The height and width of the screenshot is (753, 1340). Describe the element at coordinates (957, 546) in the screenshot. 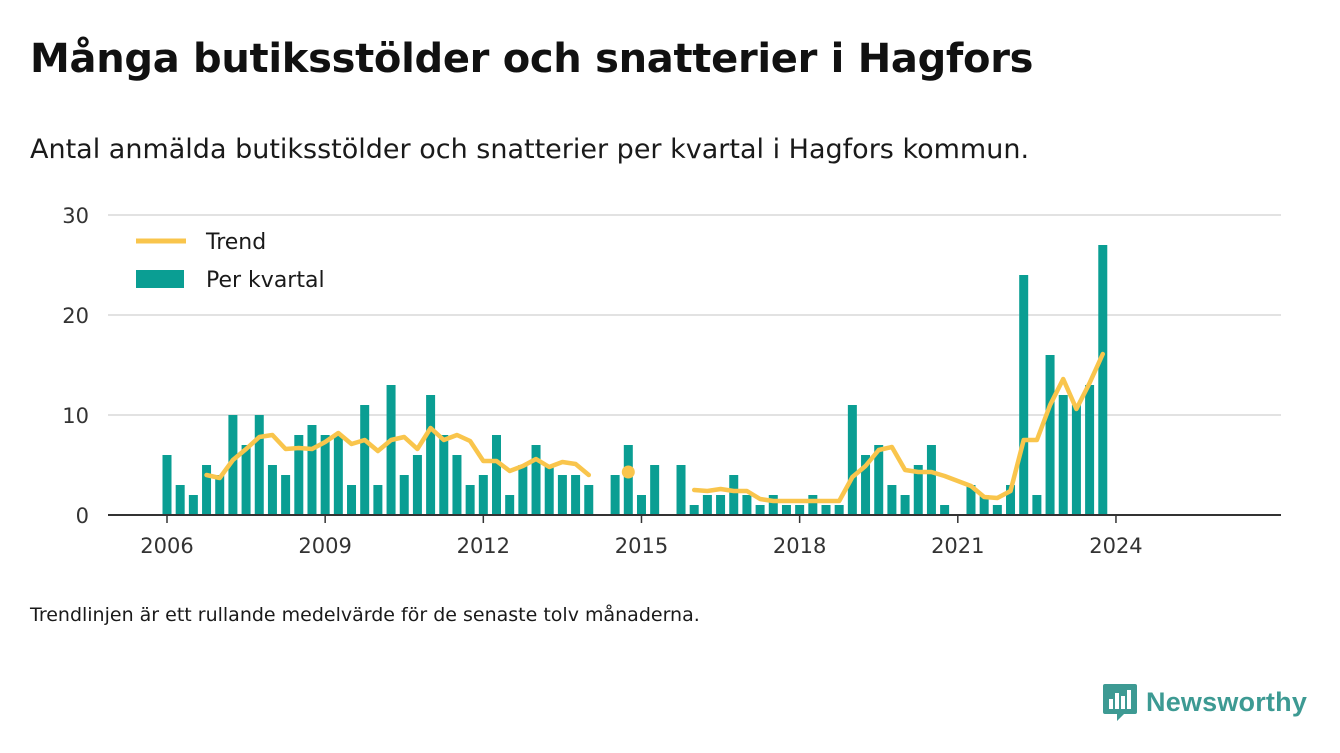

I see `x-tick-label: 2021` at that location.